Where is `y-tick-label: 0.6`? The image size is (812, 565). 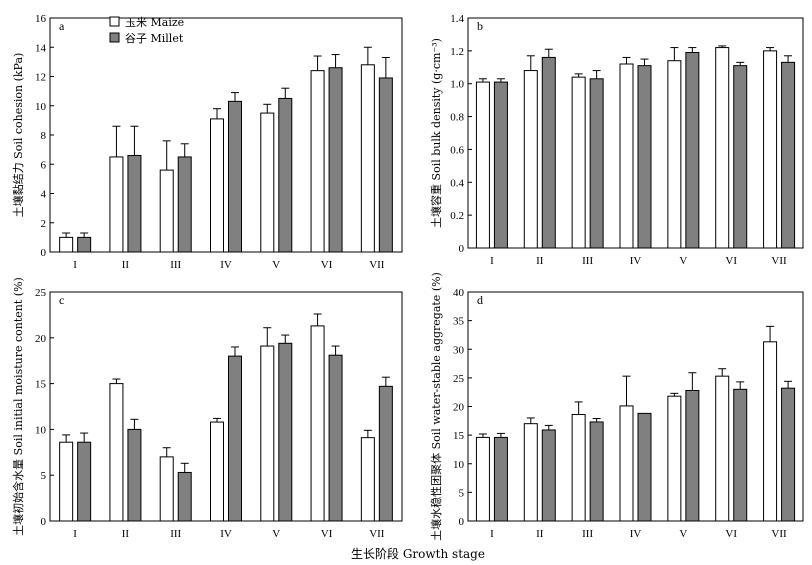
y-tick-label: 0.6 is located at coordinates (457, 150).